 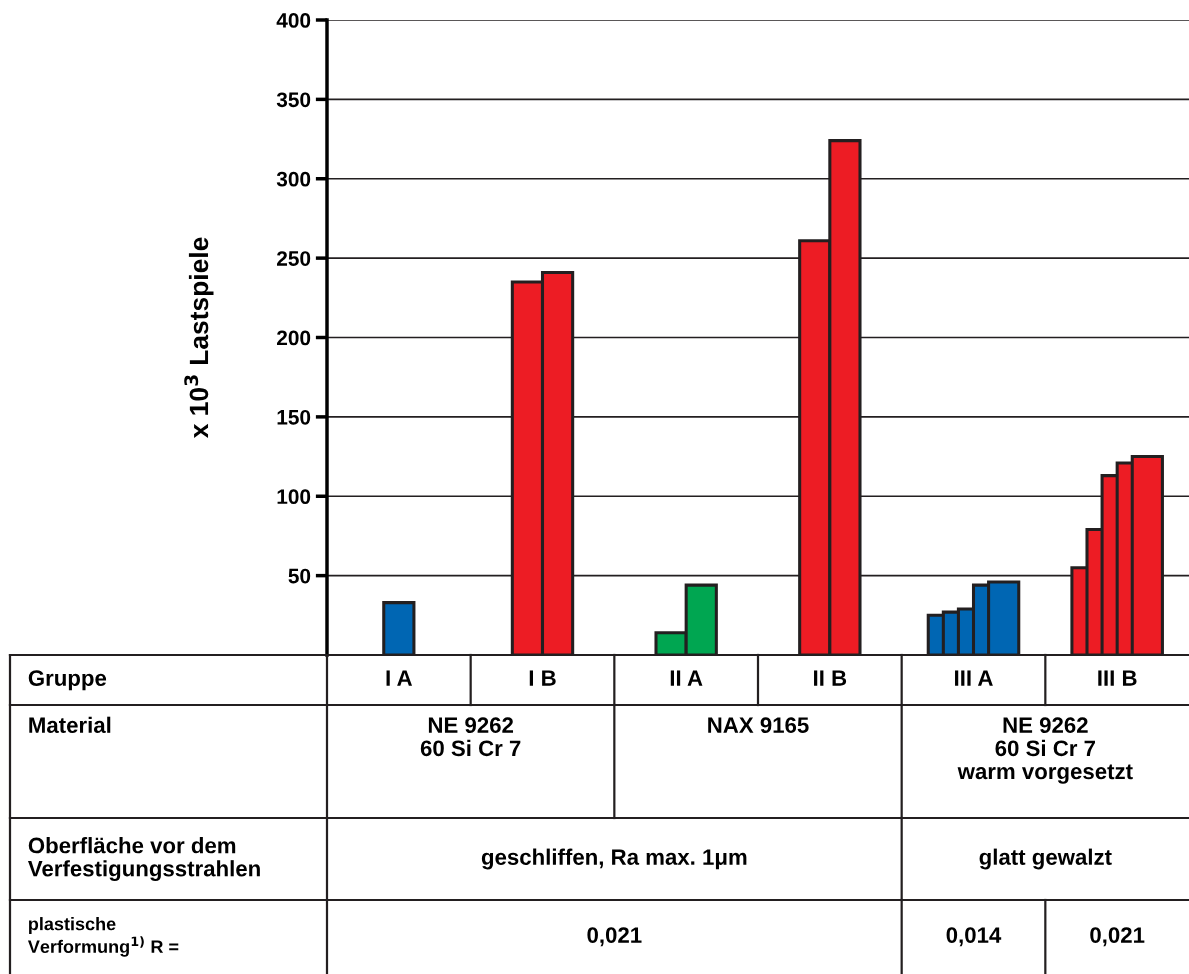 What do you see at coordinates (143, 859) in the screenshot?
I see `text: Oberfläche vor dem Verfestigungsstrahlen` at bounding box center [143, 859].